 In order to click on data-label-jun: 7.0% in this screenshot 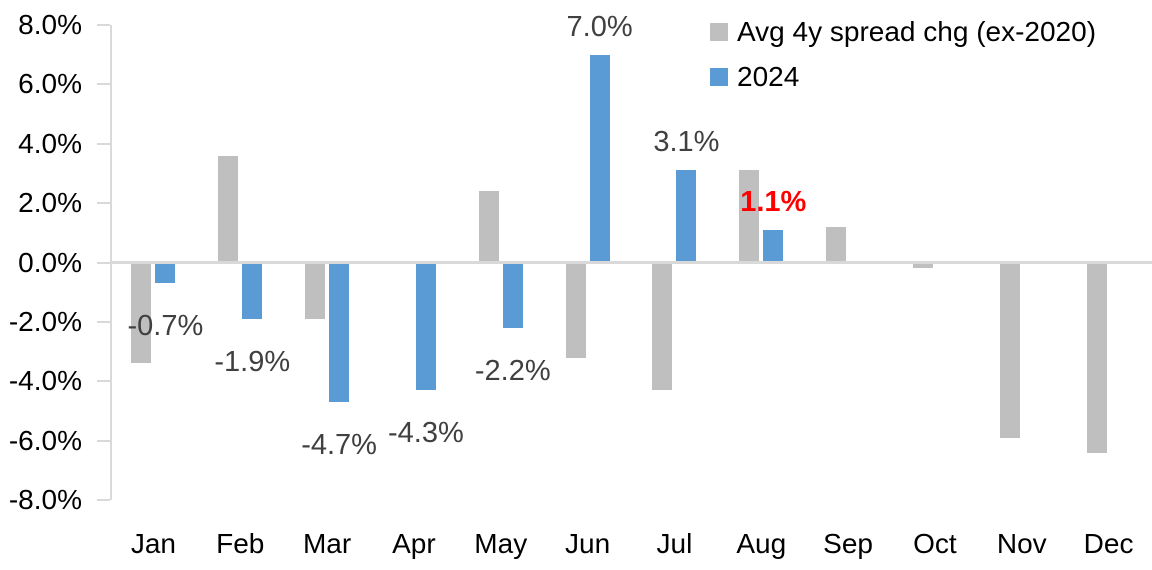, I will do `click(599, 26)`.